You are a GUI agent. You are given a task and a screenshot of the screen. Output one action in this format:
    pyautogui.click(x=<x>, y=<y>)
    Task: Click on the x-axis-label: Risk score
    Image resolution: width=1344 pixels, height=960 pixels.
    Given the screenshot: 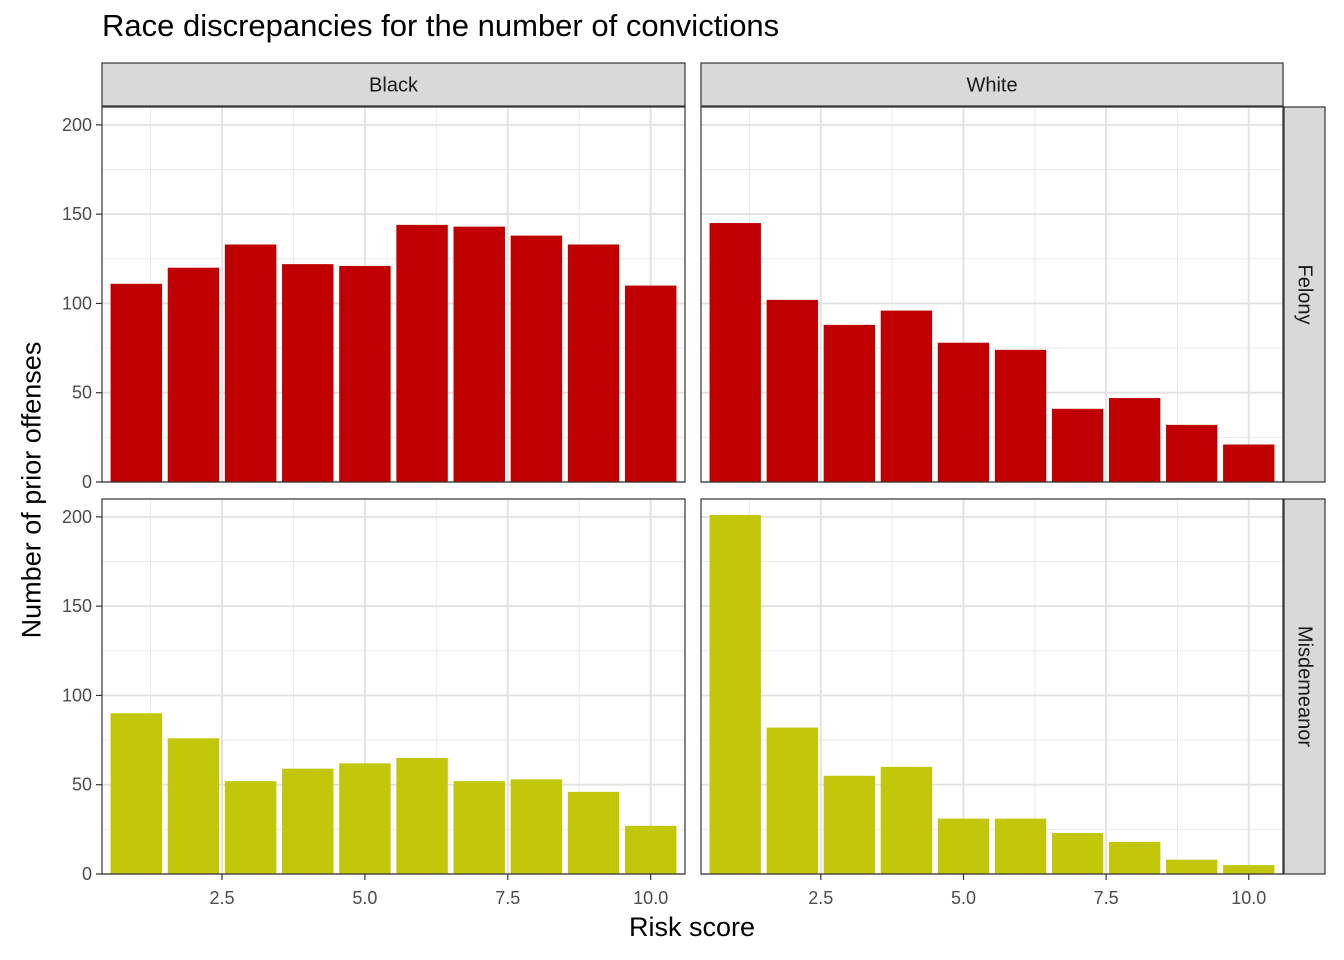 What is the action you would take?
    pyautogui.click(x=692, y=927)
    